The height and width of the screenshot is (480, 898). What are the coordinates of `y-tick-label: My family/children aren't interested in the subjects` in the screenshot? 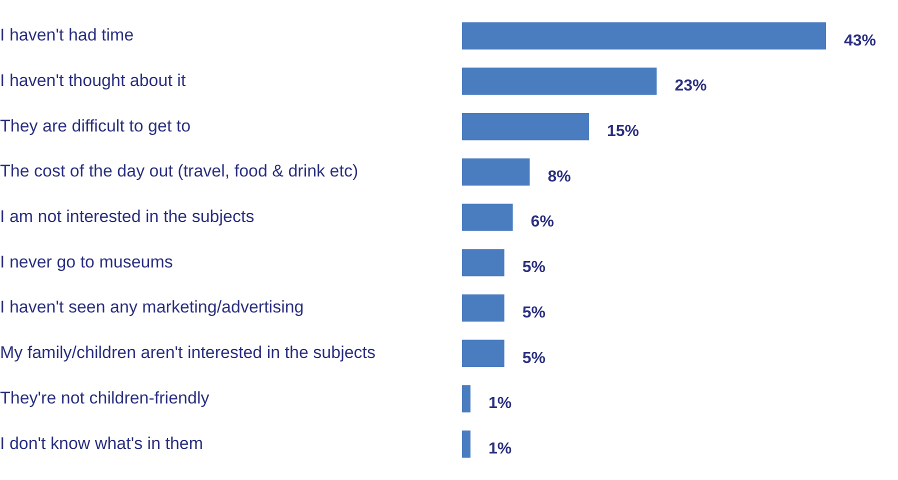 It's located at (188, 352).